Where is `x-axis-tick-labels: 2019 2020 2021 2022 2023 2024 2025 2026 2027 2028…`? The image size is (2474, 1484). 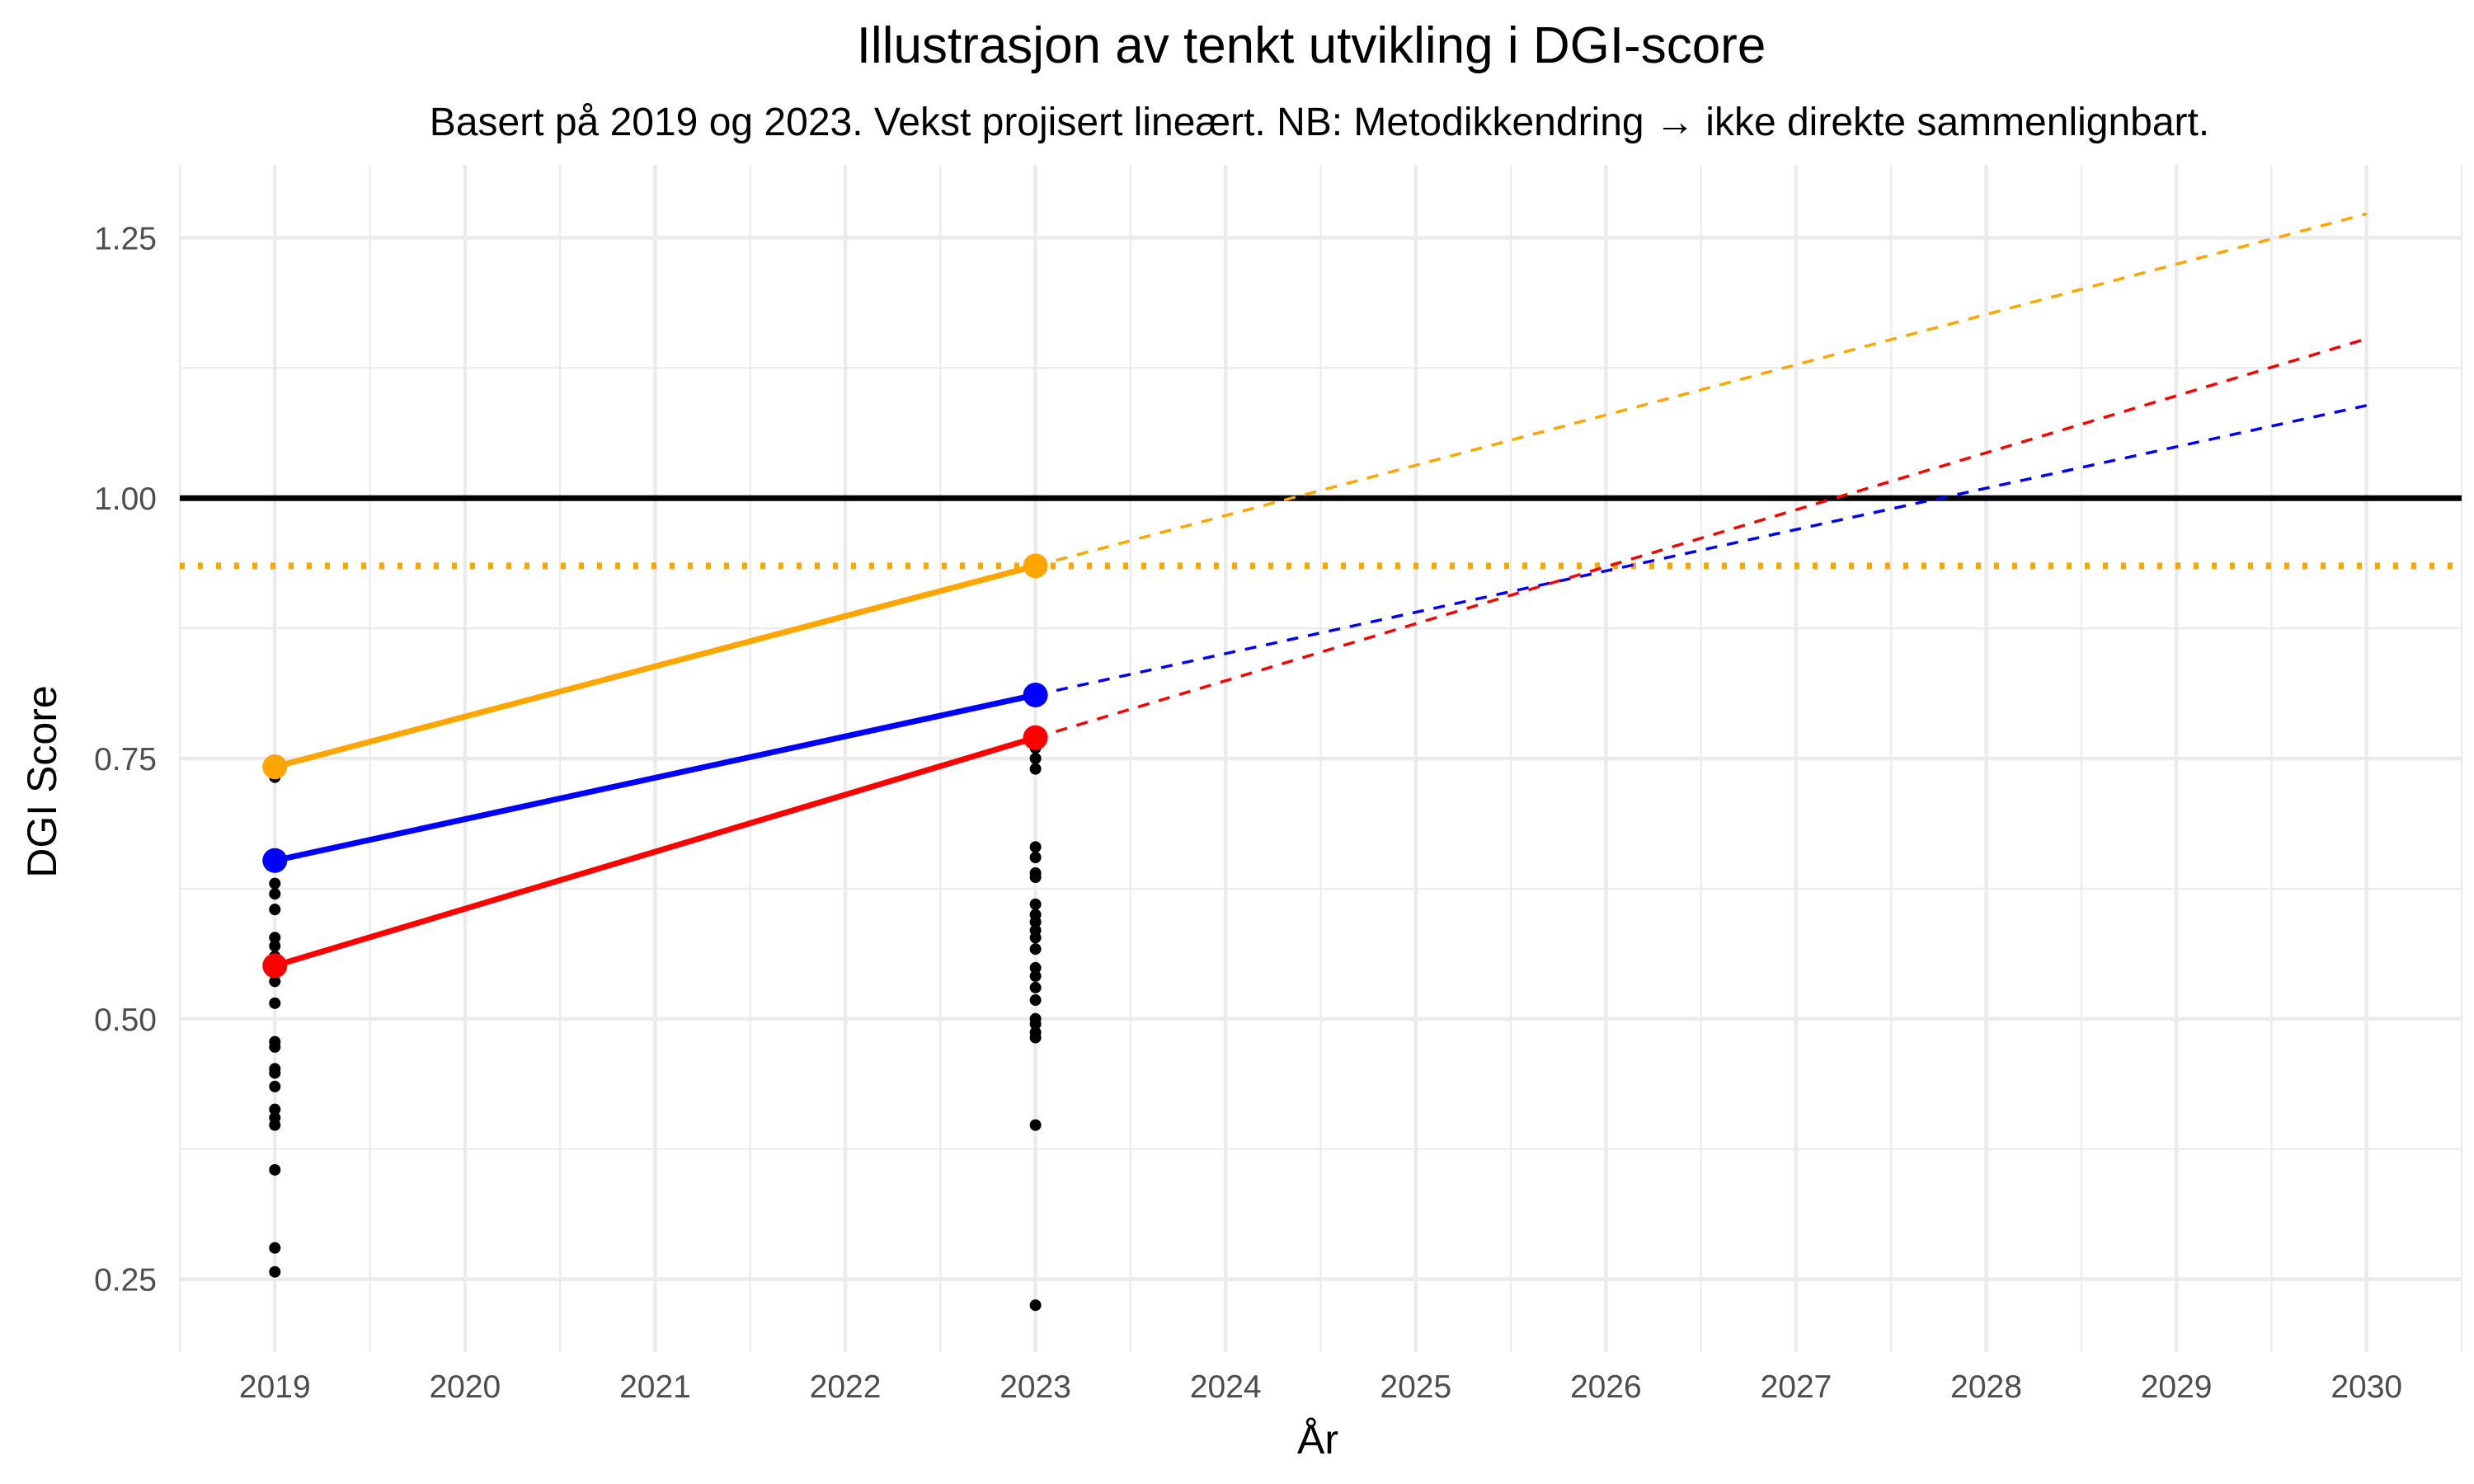 x-axis-tick-labels: 2019 2020 2021 2022 2023 2024 2025 2026 2027 2028… is located at coordinates (1320, 1387).